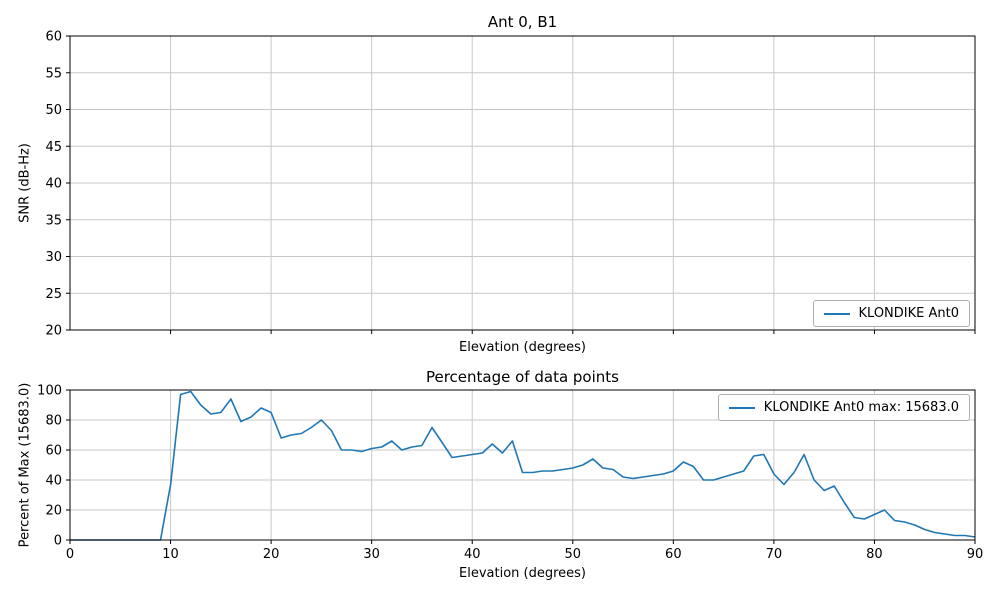  Describe the element at coordinates (53, 220) in the screenshot. I see `svg-text: 35` at that location.